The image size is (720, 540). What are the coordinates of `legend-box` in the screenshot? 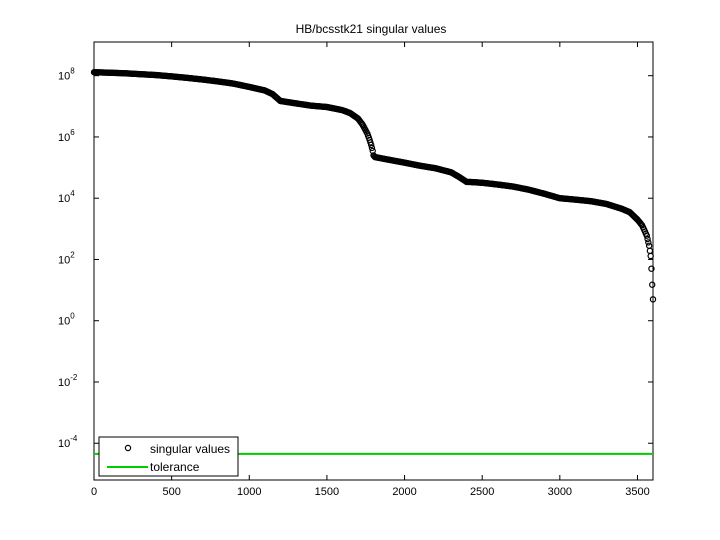 It's located at (168, 456).